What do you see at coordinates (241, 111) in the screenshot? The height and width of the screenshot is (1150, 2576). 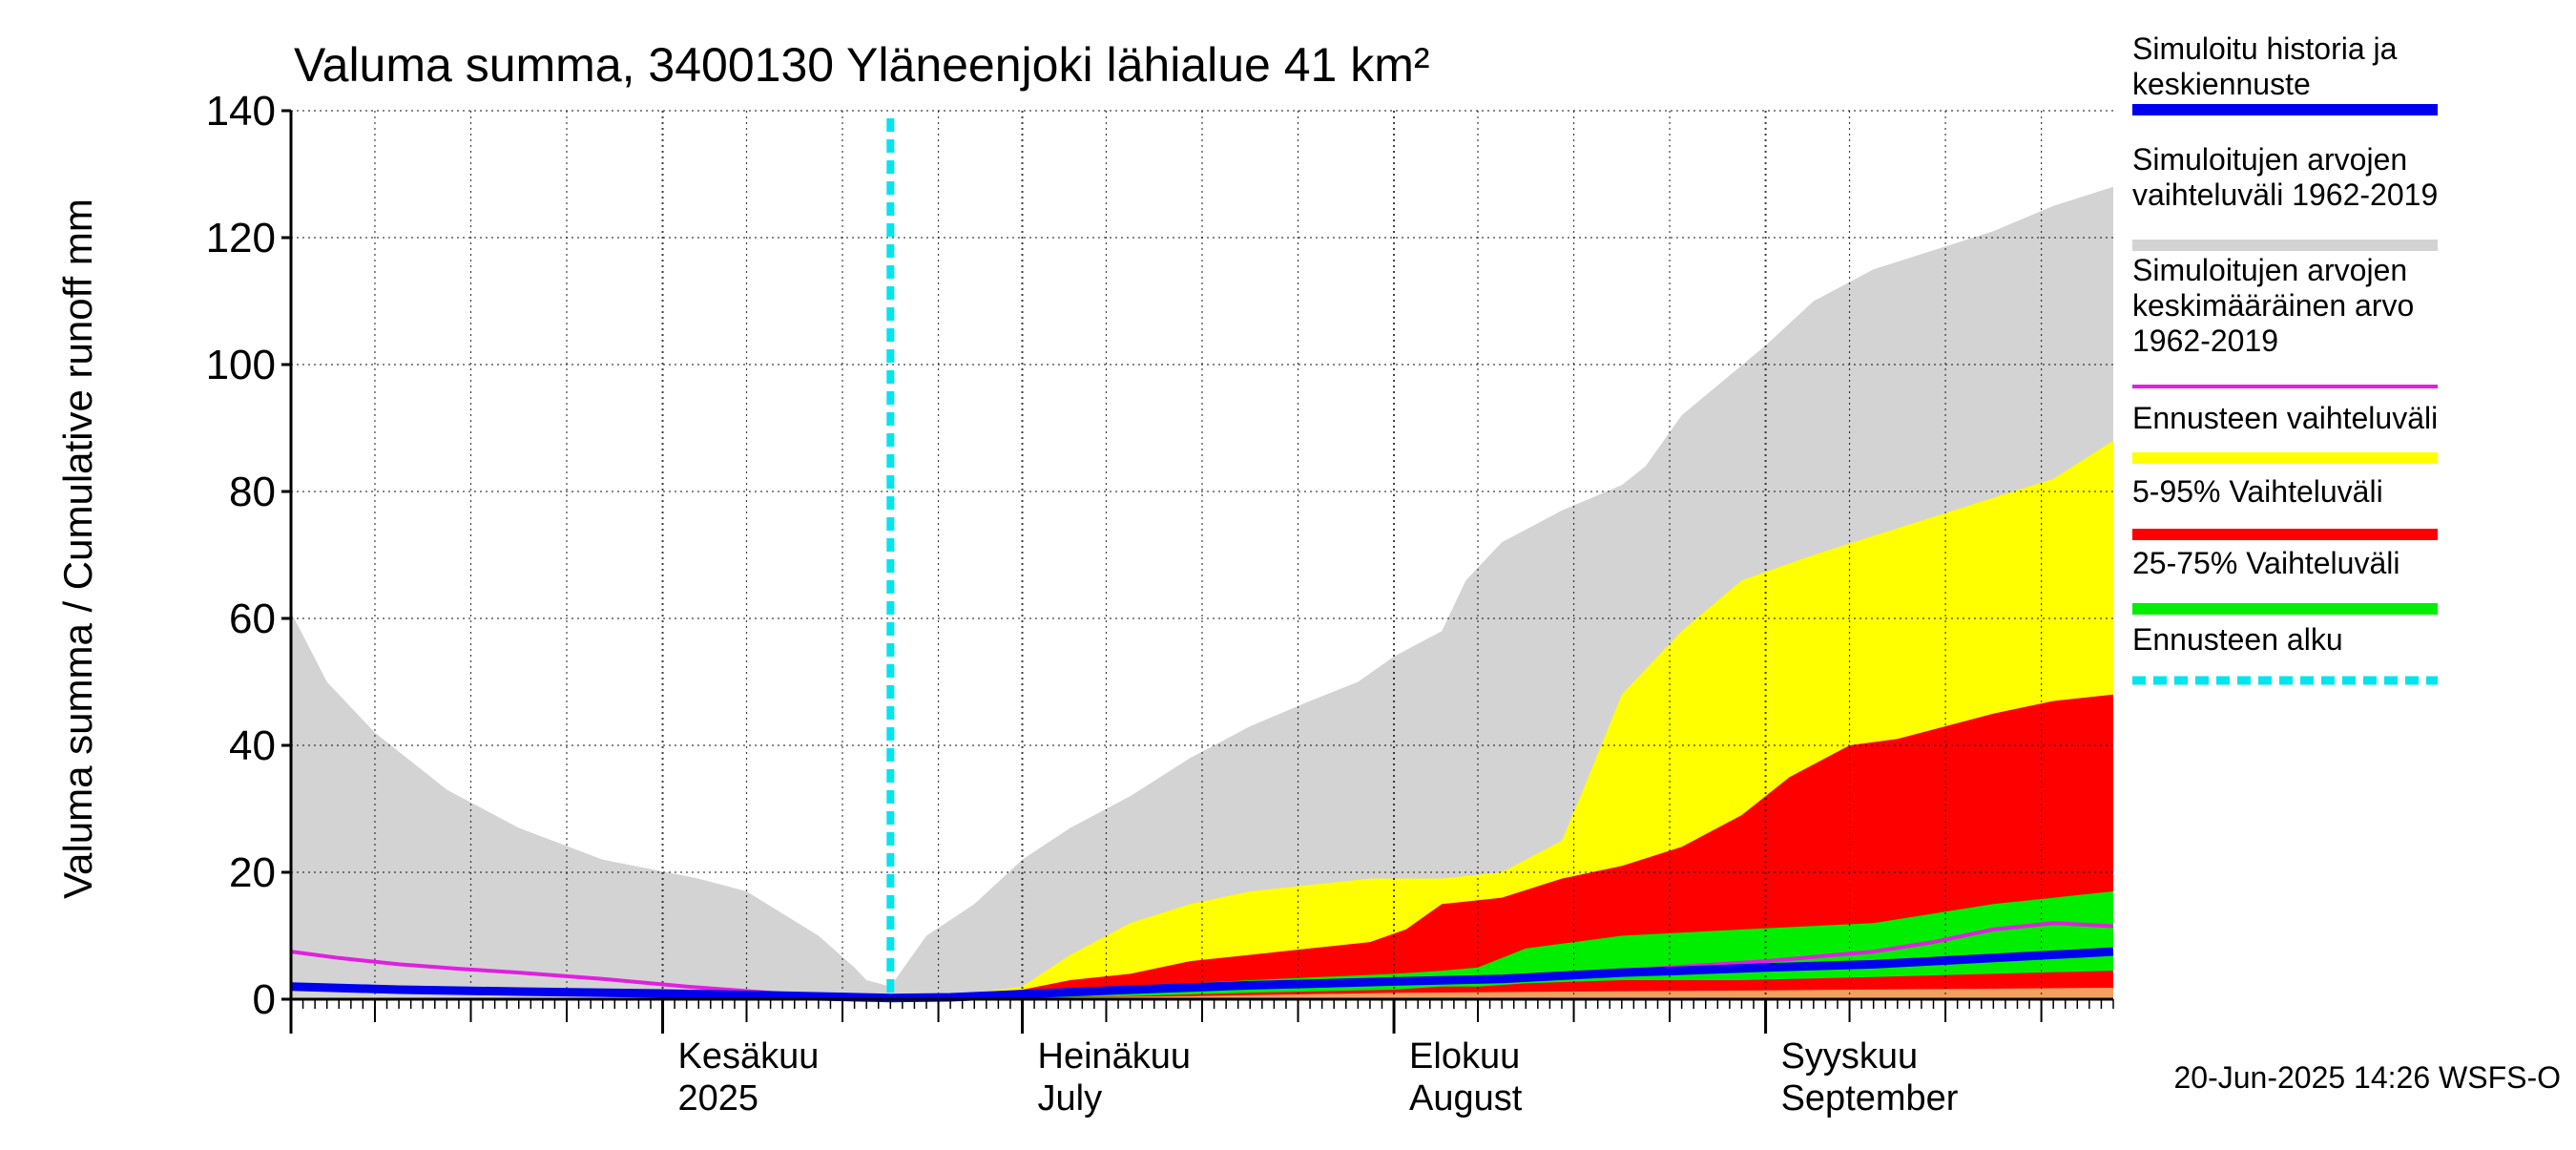 I see `y-tick-label: 140` at bounding box center [241, 111].